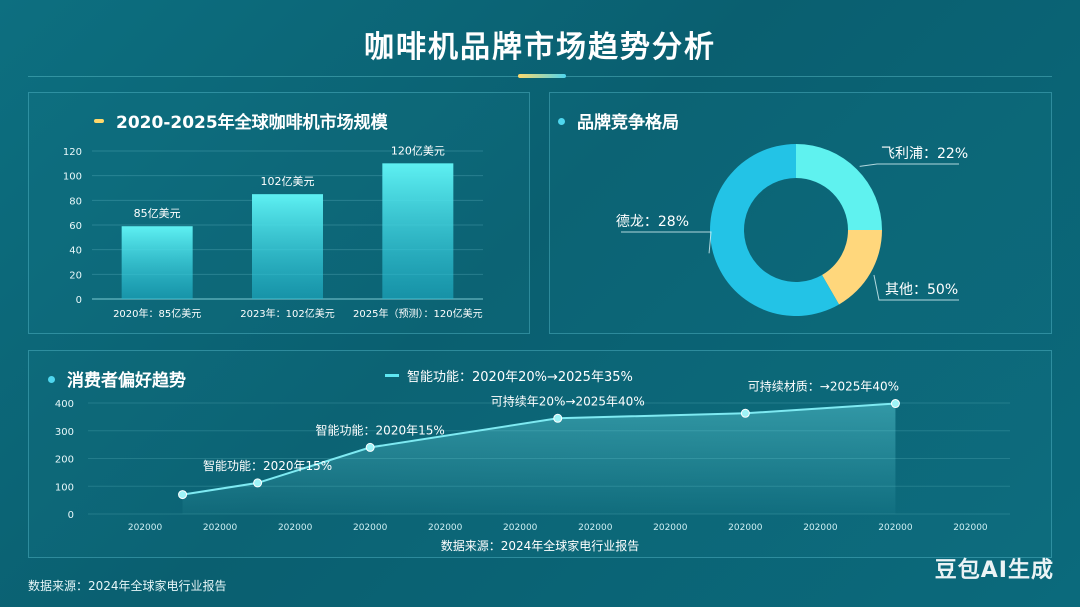  I want to click on bar-data-label: 102亿美元, so click(288, 181).